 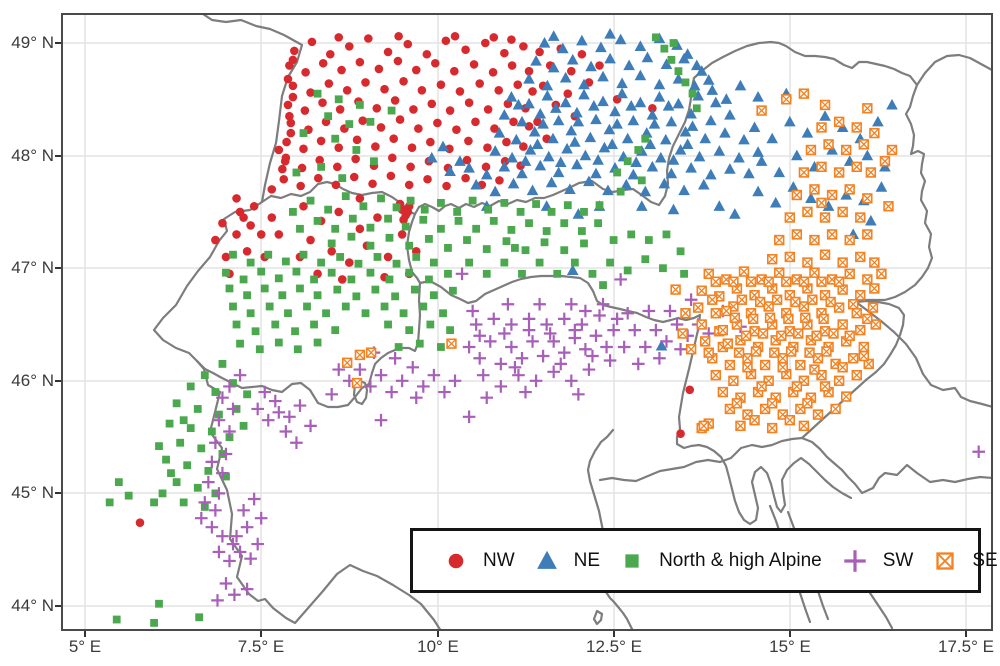 What do you see at coordinates (567, 561) in the screenshot?
I see `legend-item-ne: NE` at bounding box center [567, 561].